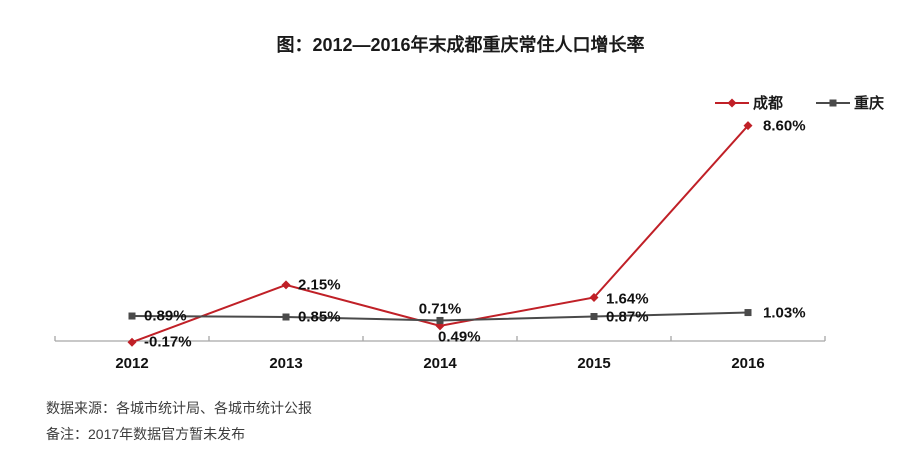 This screenshot has height=454, width=921. I want to click on marker-chongqing-2016, so click(748, 313).